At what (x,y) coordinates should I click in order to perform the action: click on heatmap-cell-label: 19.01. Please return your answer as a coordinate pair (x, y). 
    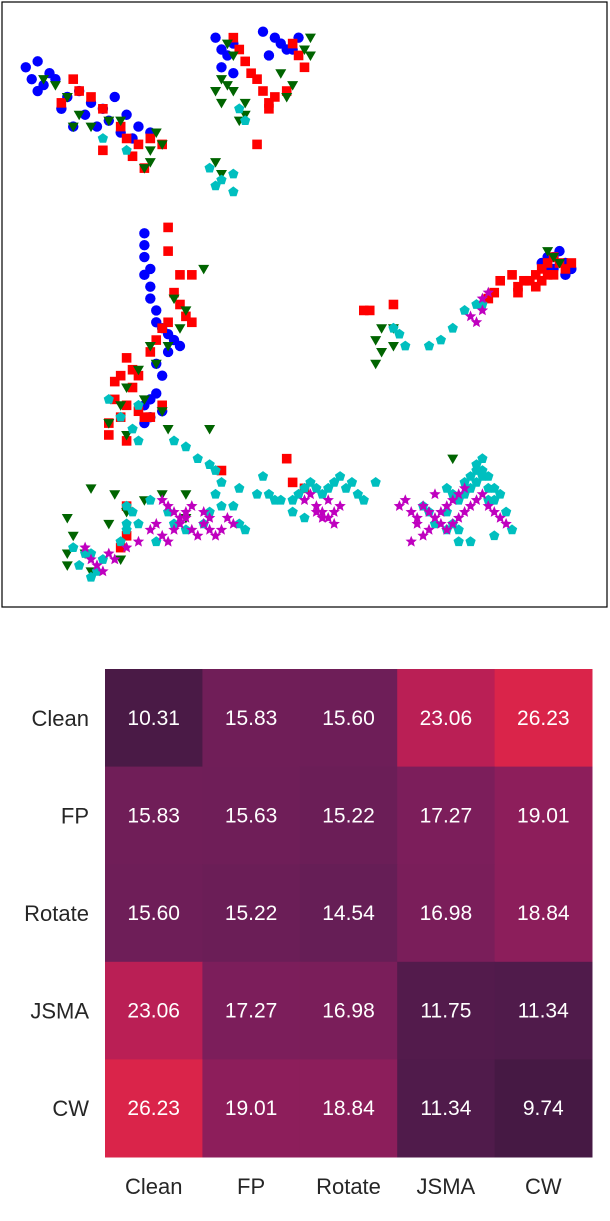
    Looking at the image, I should click on (251, 1108).